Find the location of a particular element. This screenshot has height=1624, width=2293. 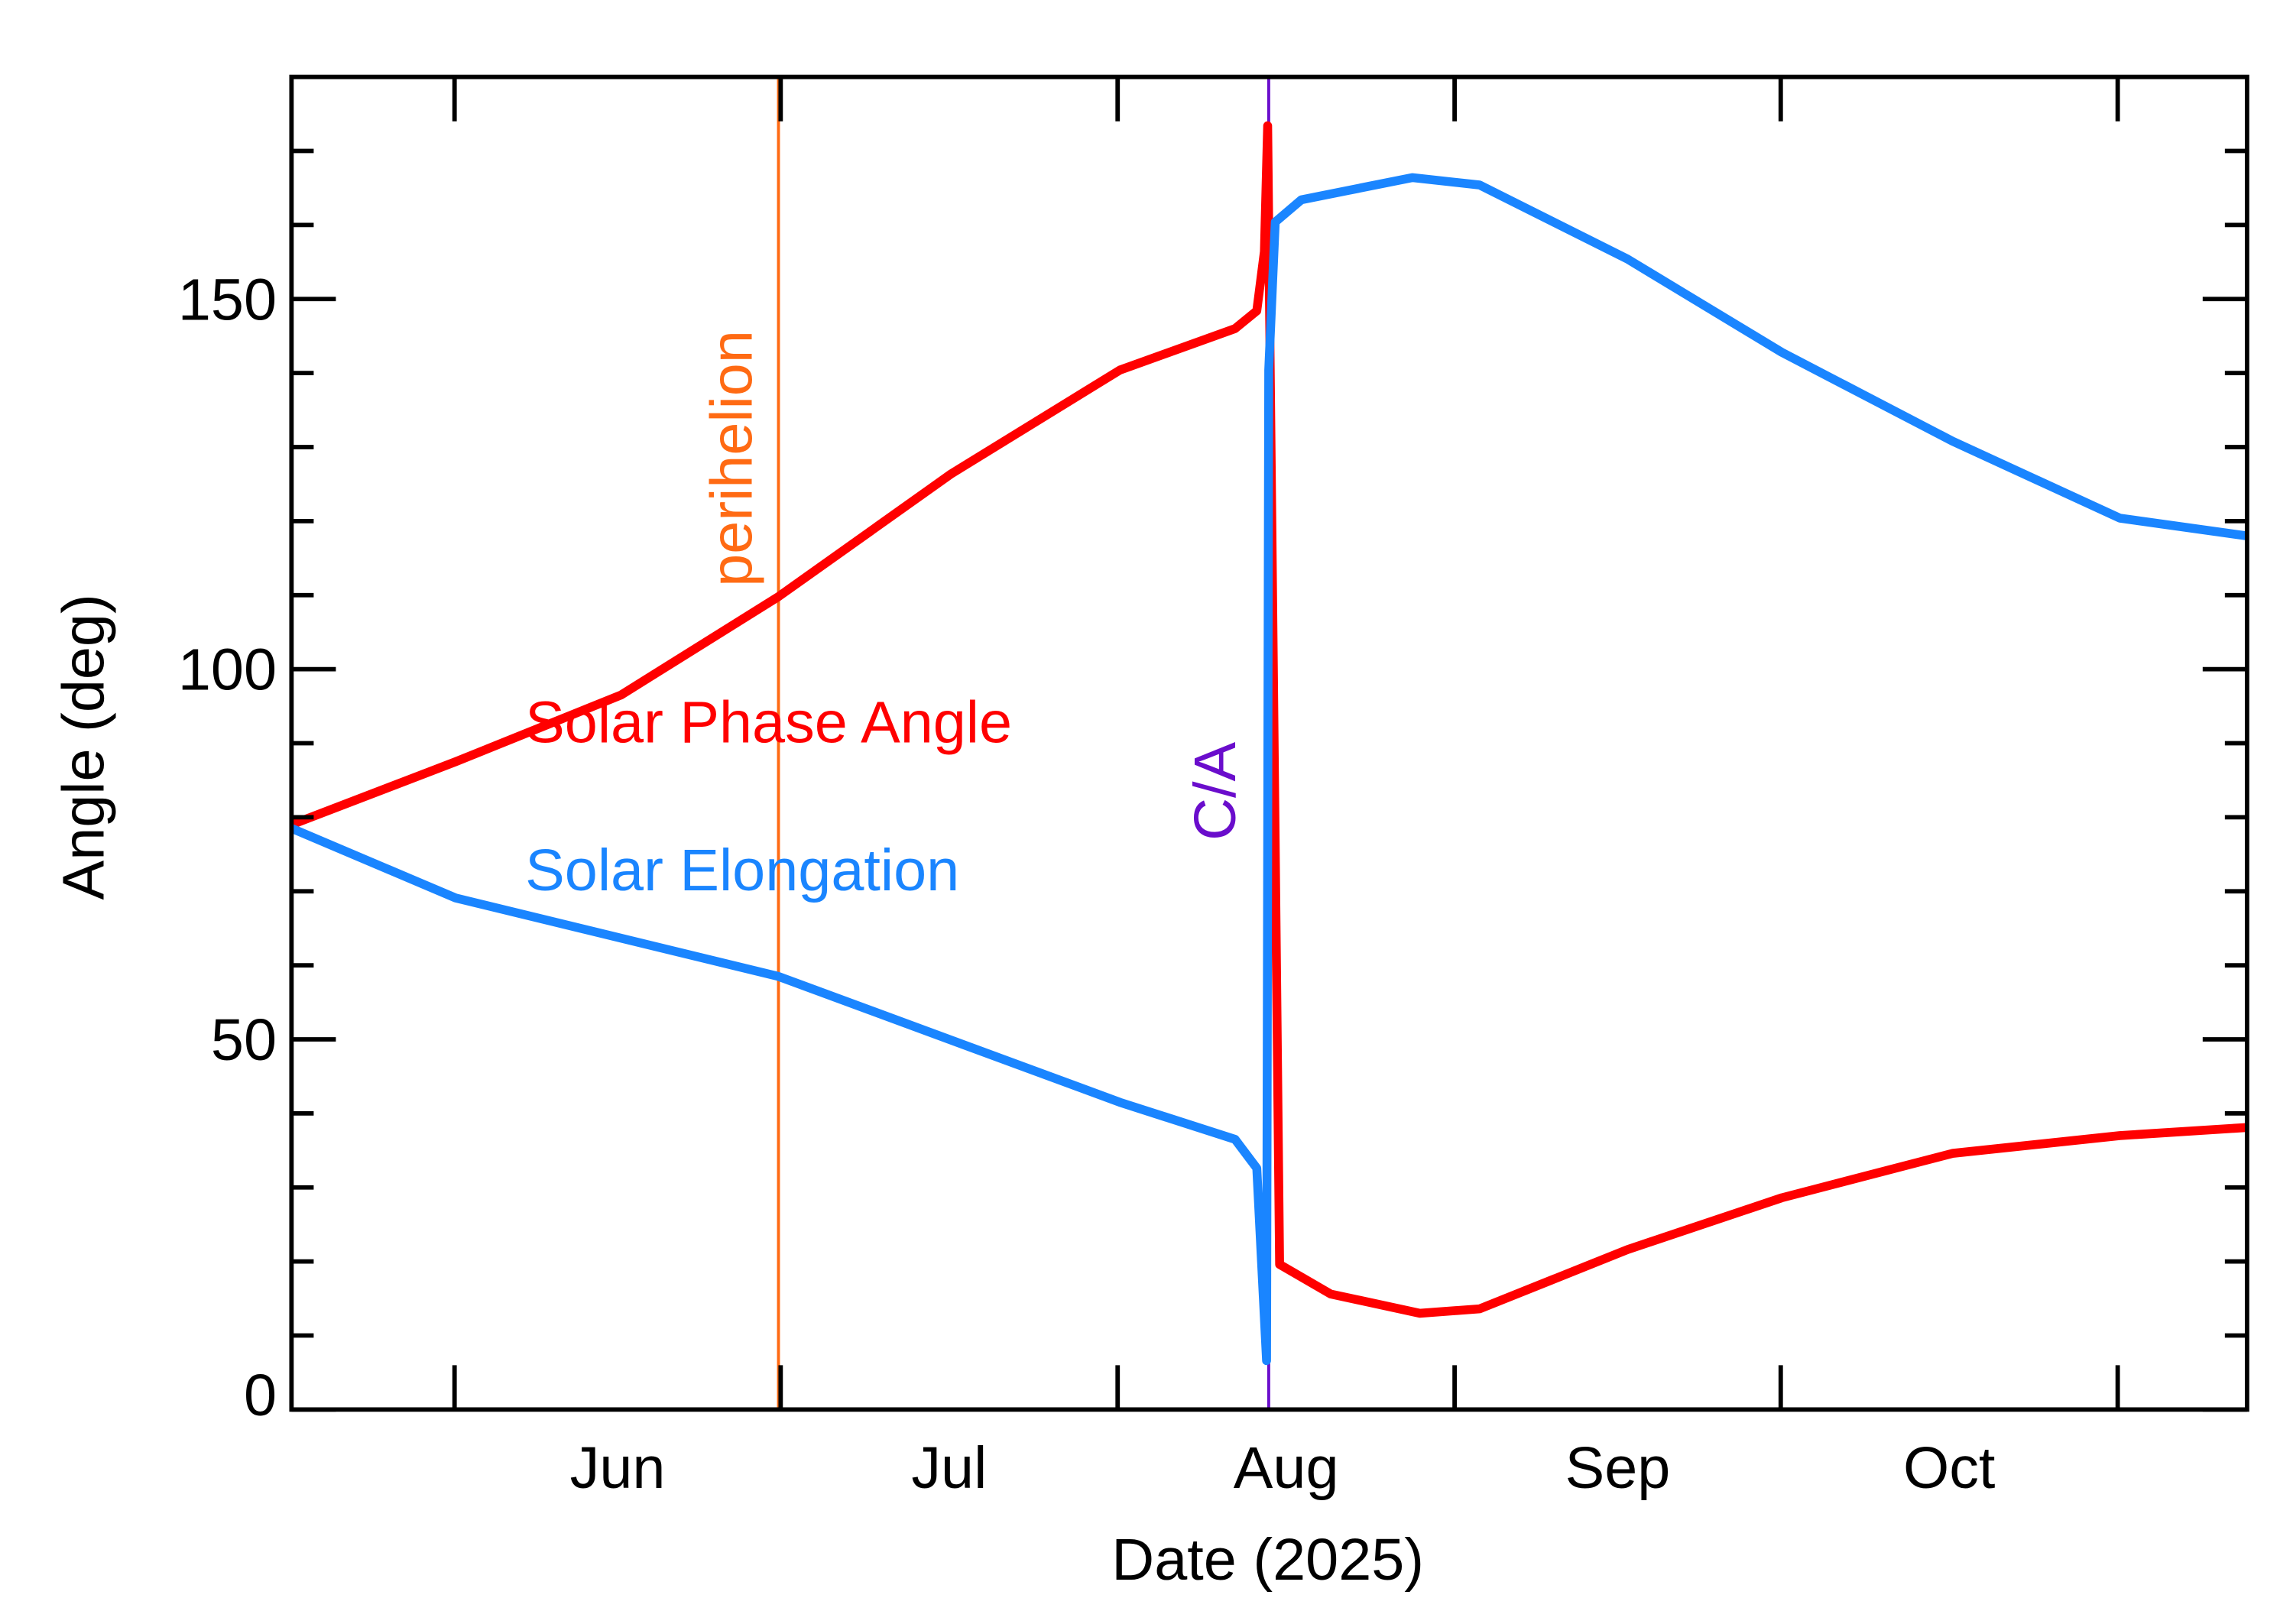

x-tick-label: Jul is located at coordinates (949, 1468).